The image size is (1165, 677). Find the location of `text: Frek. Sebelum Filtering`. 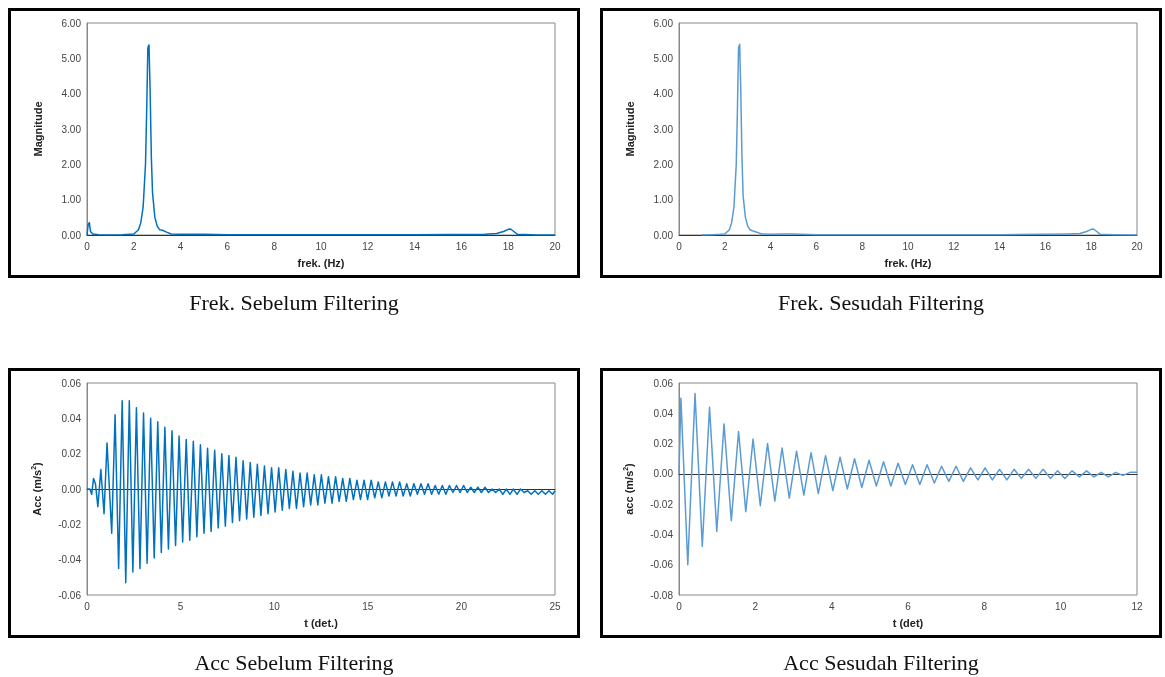

text: Frek. Sebelum Filtering is located at coordinates (294, 303).